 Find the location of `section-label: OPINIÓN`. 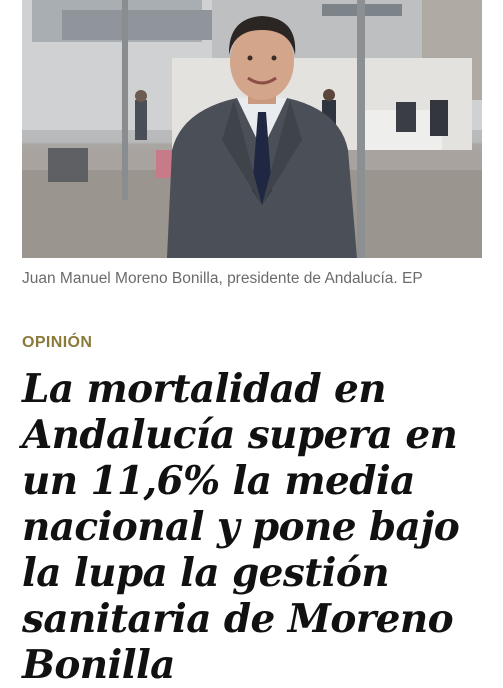

section-label: OPINIÓN is located at coordinates (57, 342).